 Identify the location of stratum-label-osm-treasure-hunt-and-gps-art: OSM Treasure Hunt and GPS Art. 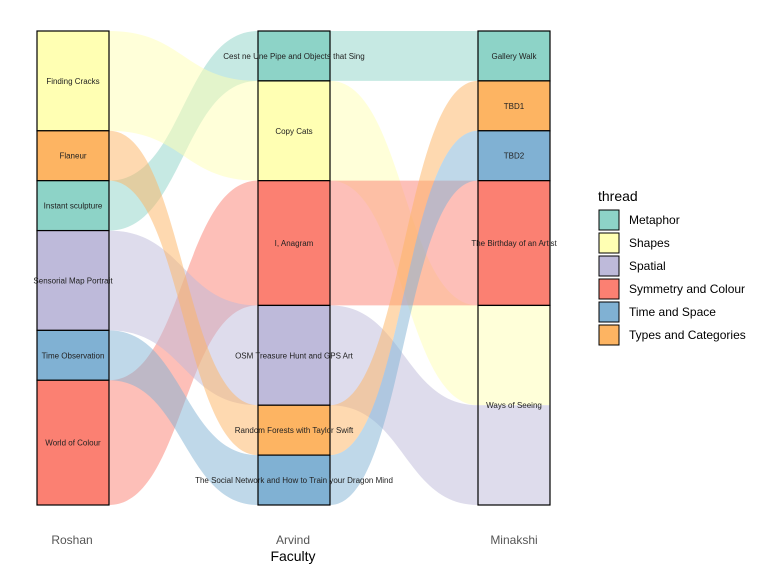
(294, 355).